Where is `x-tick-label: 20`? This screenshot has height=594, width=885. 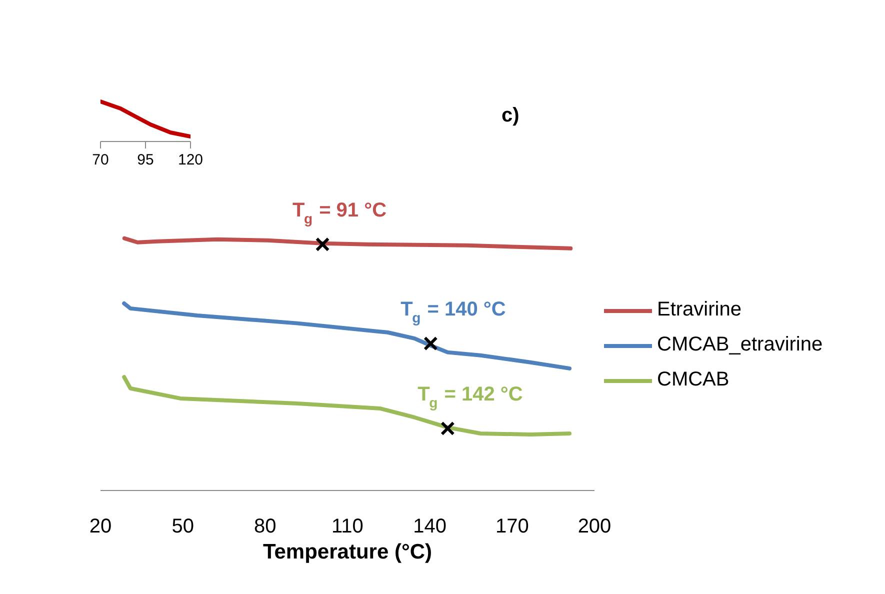 x-tick-label: 20 is located at coordinates (100, 527).